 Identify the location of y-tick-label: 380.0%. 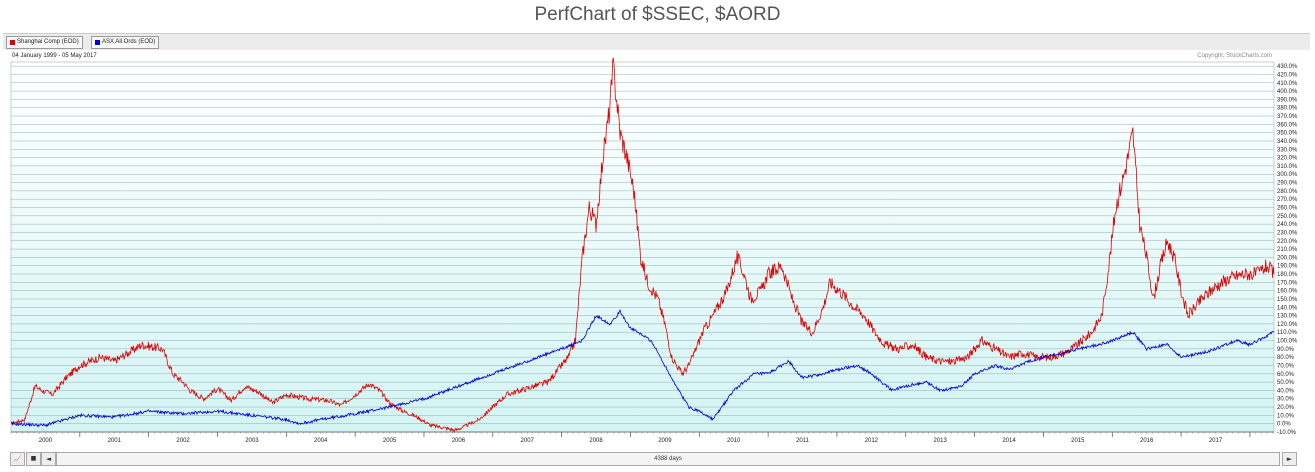
(1287, 109).